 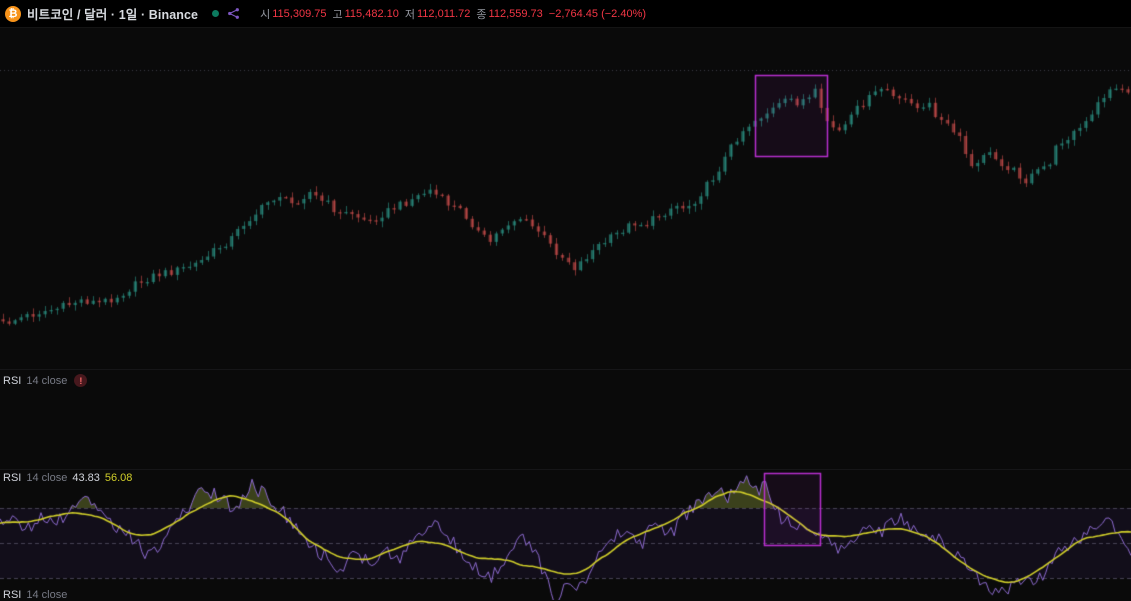 I want to click on low-value: 112,011.72, so click(x=444, y=13).